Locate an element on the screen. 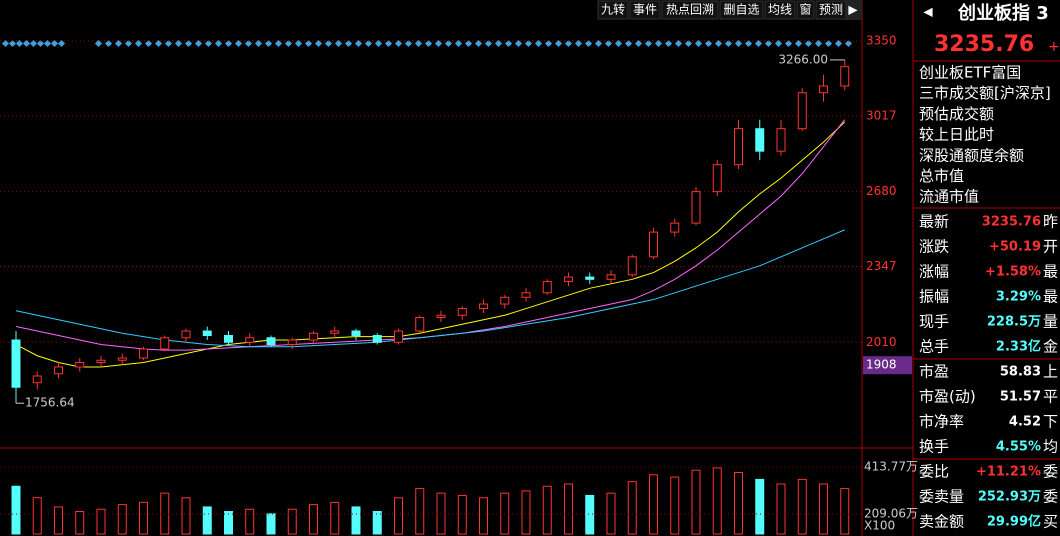 This screenshot has width=1060, height=536. row-tail: 最 is located at coordinates (1050, 297).